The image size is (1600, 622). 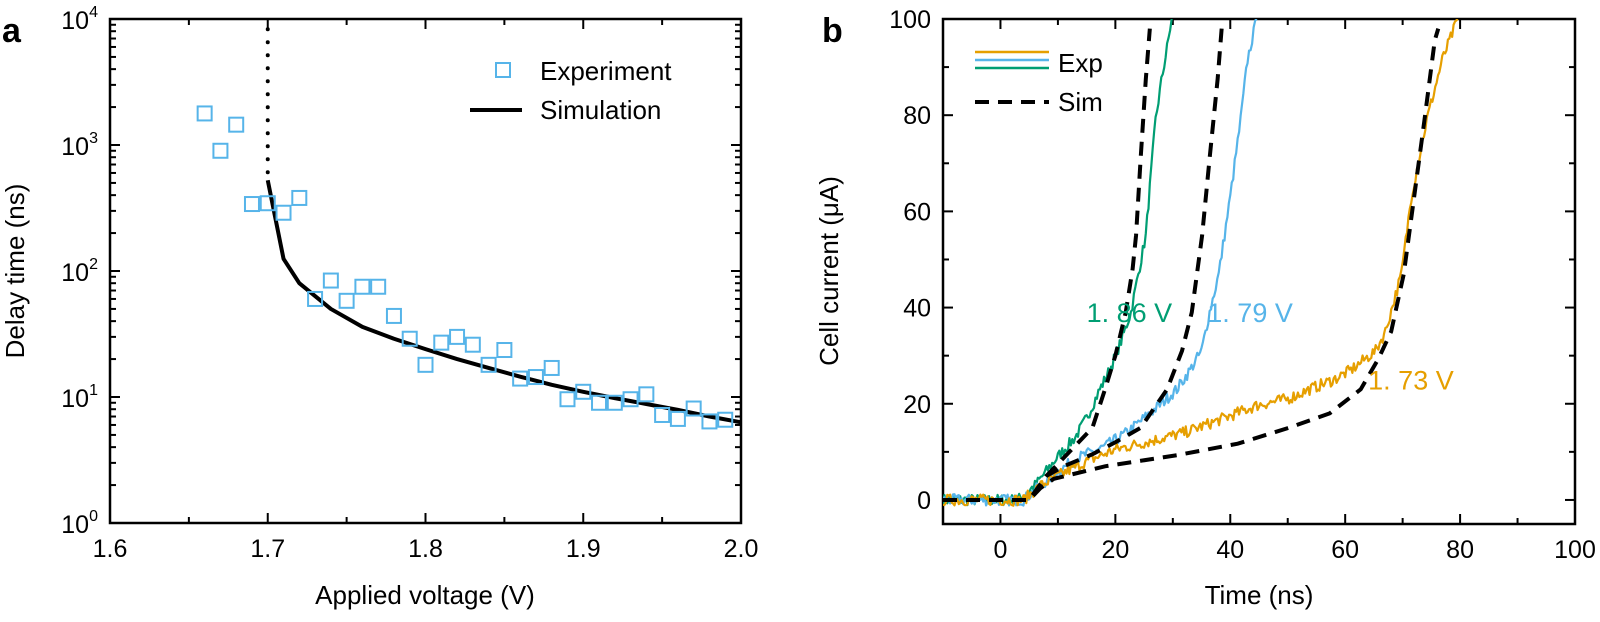 I want to click on x-tick-label: 1.8, so click(x=425, y=549).